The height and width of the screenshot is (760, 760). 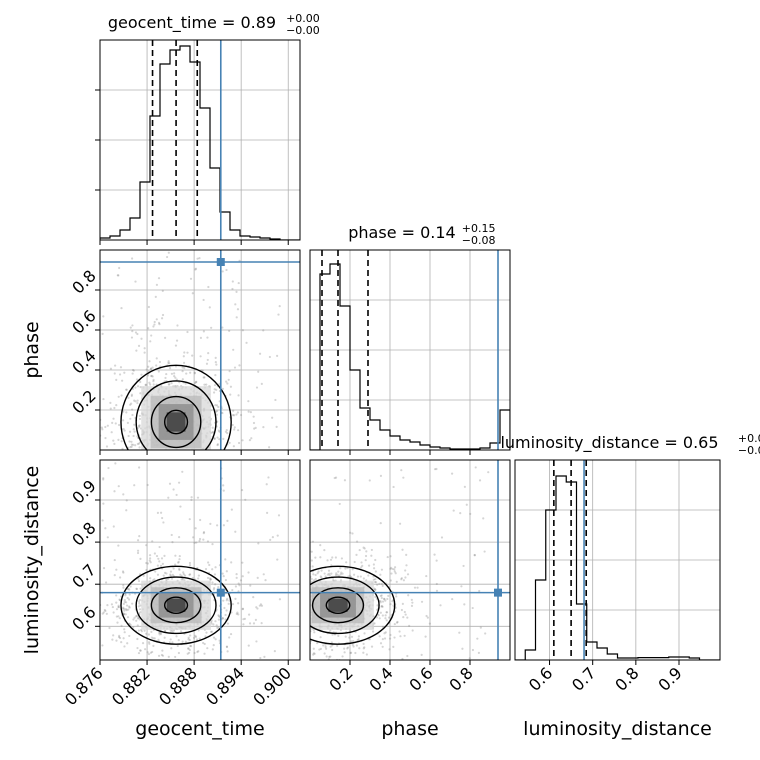 I want to click on scatter-panel-luminosity_distance-vs-phase, so click(x=388, y=563).